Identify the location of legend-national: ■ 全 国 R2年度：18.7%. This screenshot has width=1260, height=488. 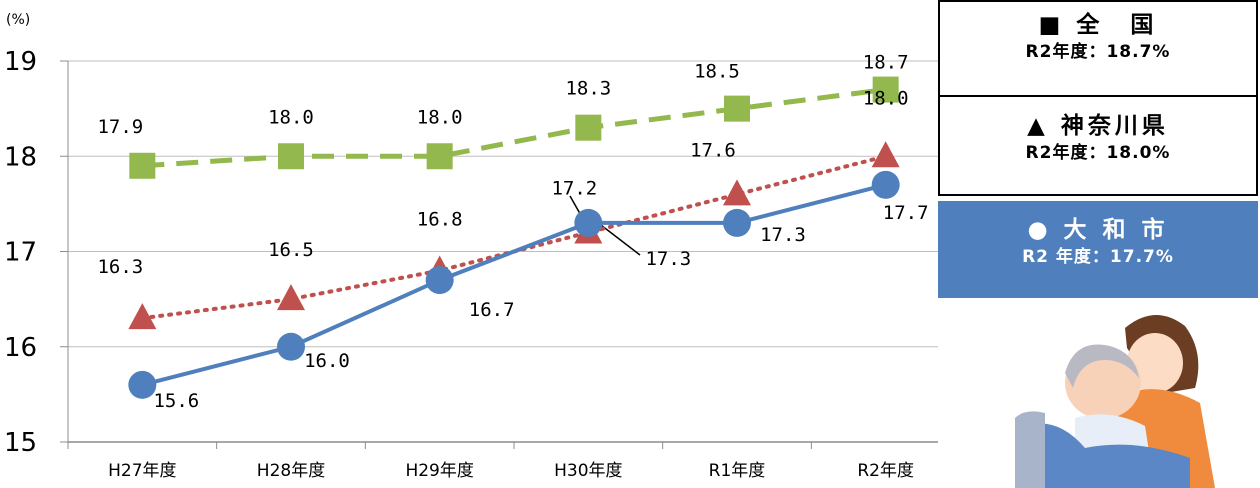
(1098, 48).